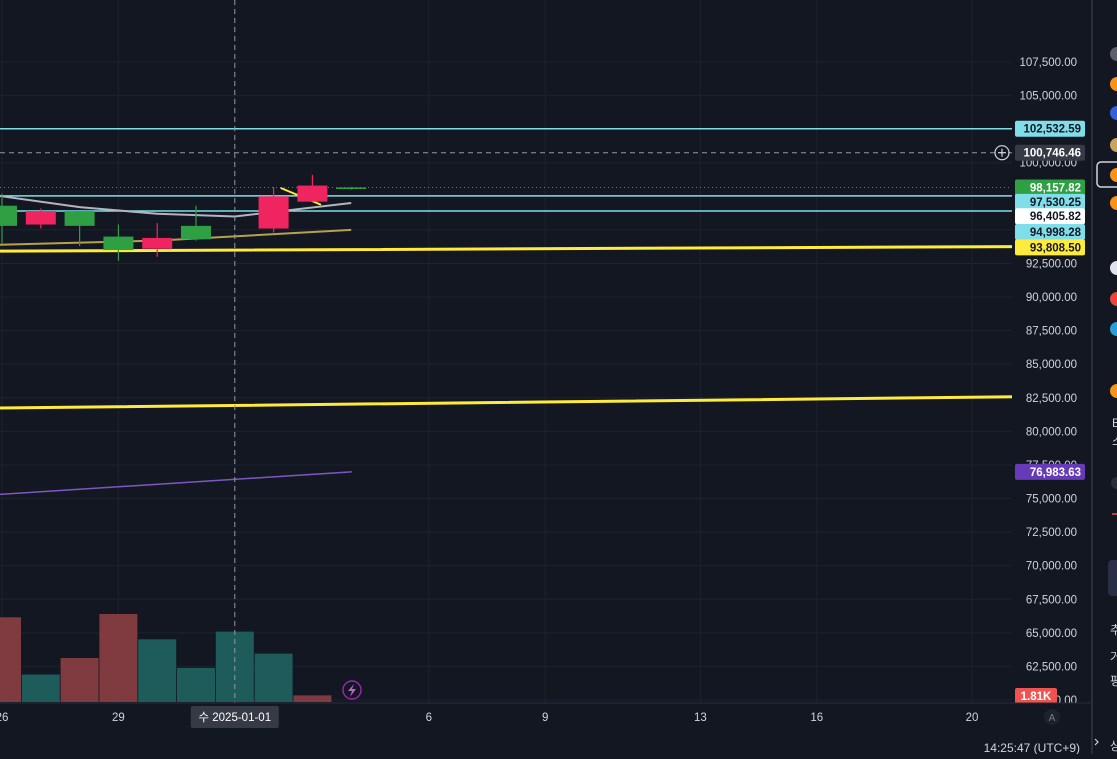  I want to click on sidebar-text-fragment: 스, so click(1114, 441).